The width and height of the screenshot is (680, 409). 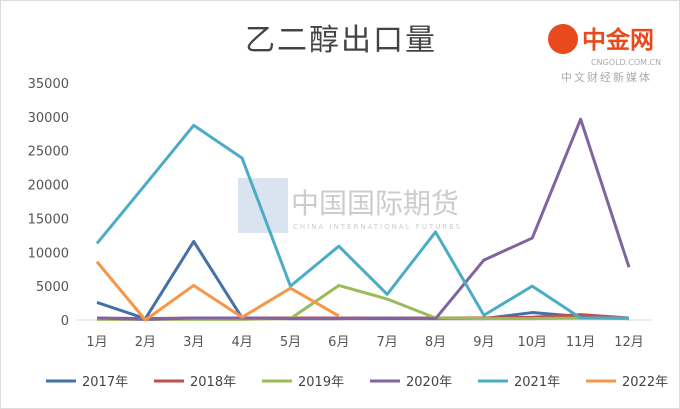 I want to click on chart-title: 乙二醇出口量, so click(x=341, y=40).